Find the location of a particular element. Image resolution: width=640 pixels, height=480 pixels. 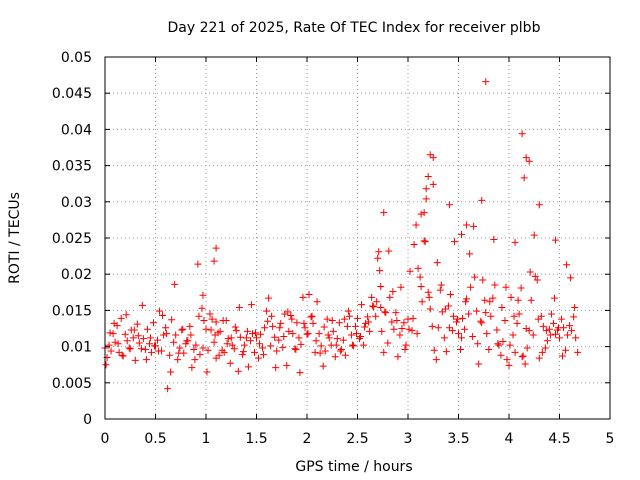

x-tick-label: 1 is located at coordinates (206, 439).